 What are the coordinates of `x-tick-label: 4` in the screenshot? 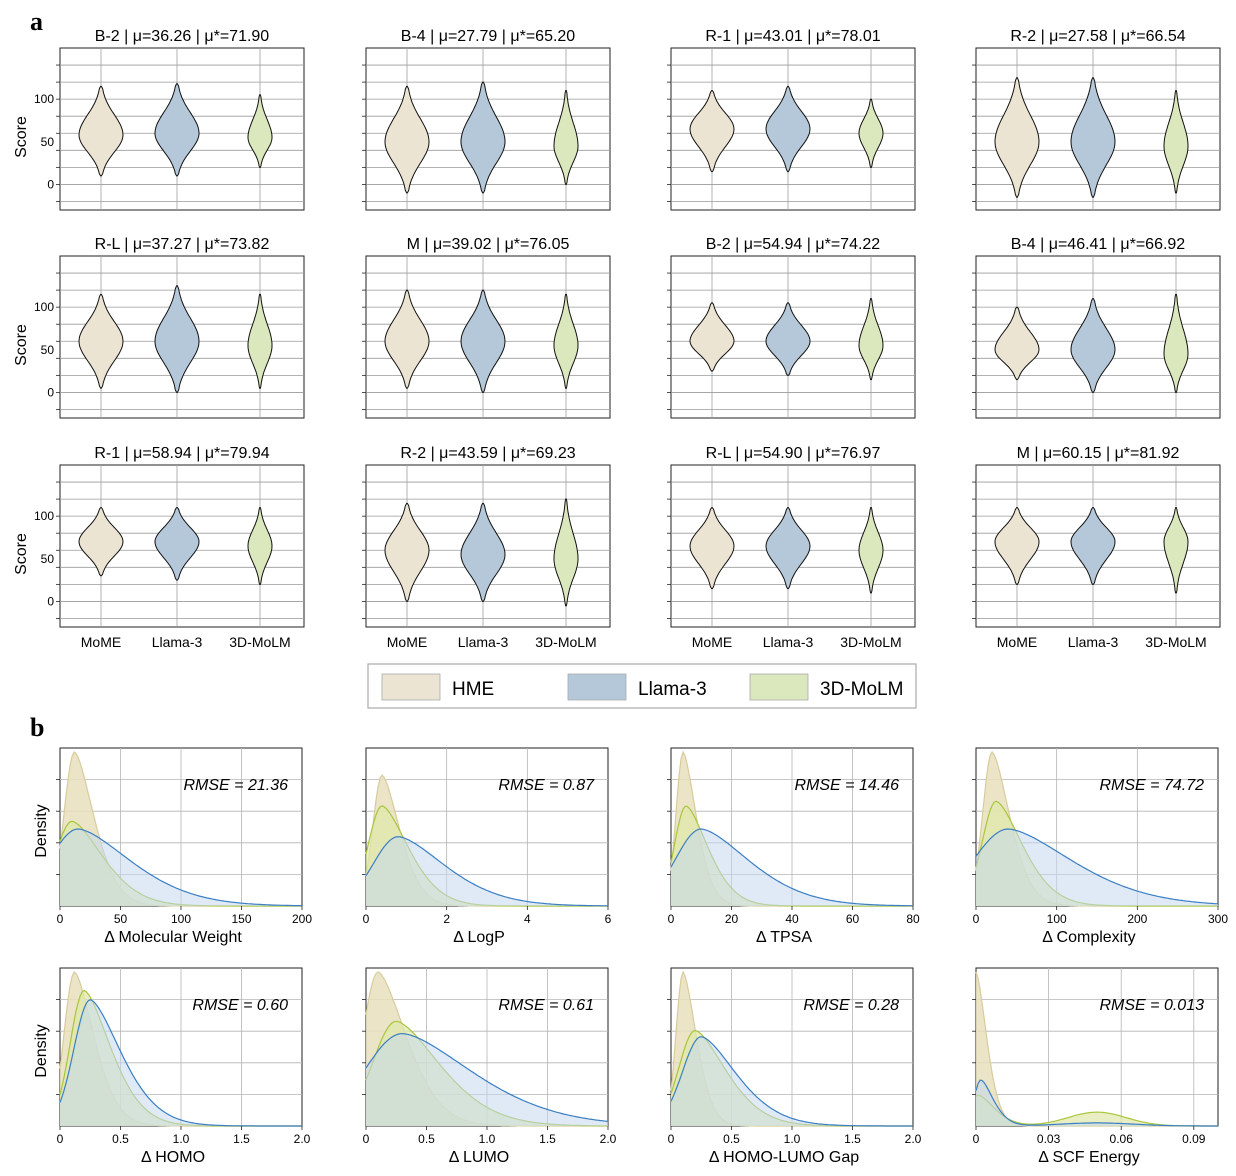 It's located at (527, 919).